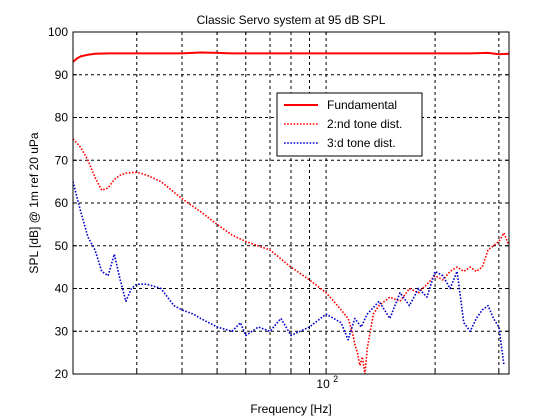  What do you see at coordinates (62, 75) in the screenshot?
I see `y-tick-label: 90` at bounding box center [62, 75].